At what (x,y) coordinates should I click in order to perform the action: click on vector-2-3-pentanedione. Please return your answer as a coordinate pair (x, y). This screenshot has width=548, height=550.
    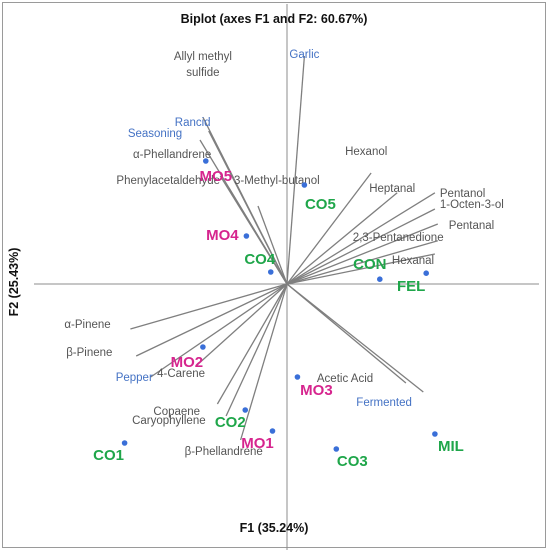
    Looking at the image, I should click on (362, 262).